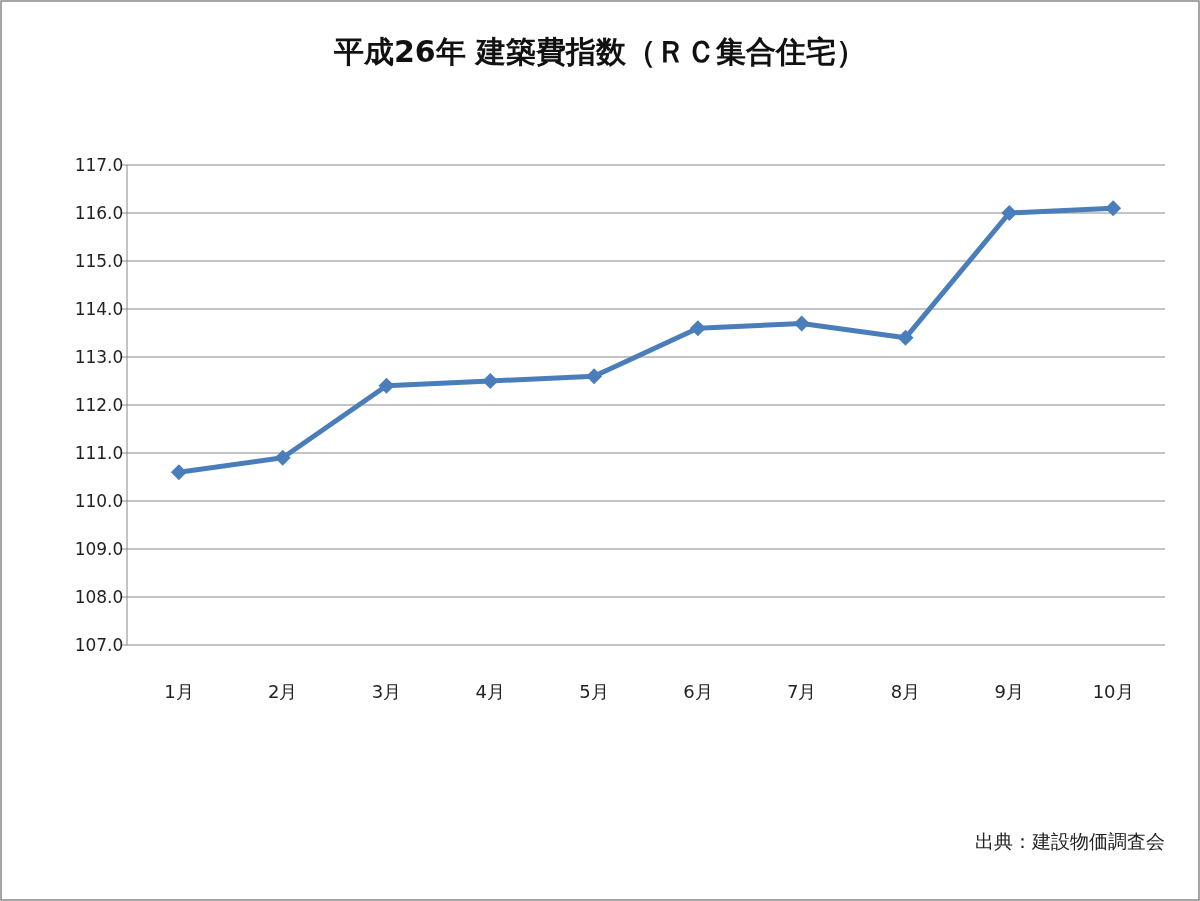 Image resolution: width=1200 pixels, height=901 pixels. What do you see at coordinates (1113, 691) in the screenshot?
I see `x-tick-label: 10月` at bounding box center [1113, 691].